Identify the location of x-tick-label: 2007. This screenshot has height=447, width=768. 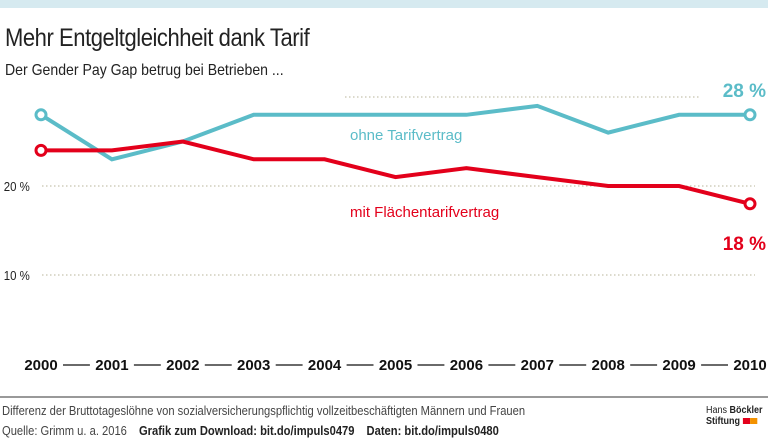
(537, 365).